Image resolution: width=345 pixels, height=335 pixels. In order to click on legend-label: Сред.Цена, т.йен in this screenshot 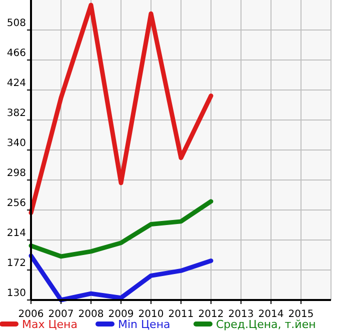, I will do `click(266, 324)`.